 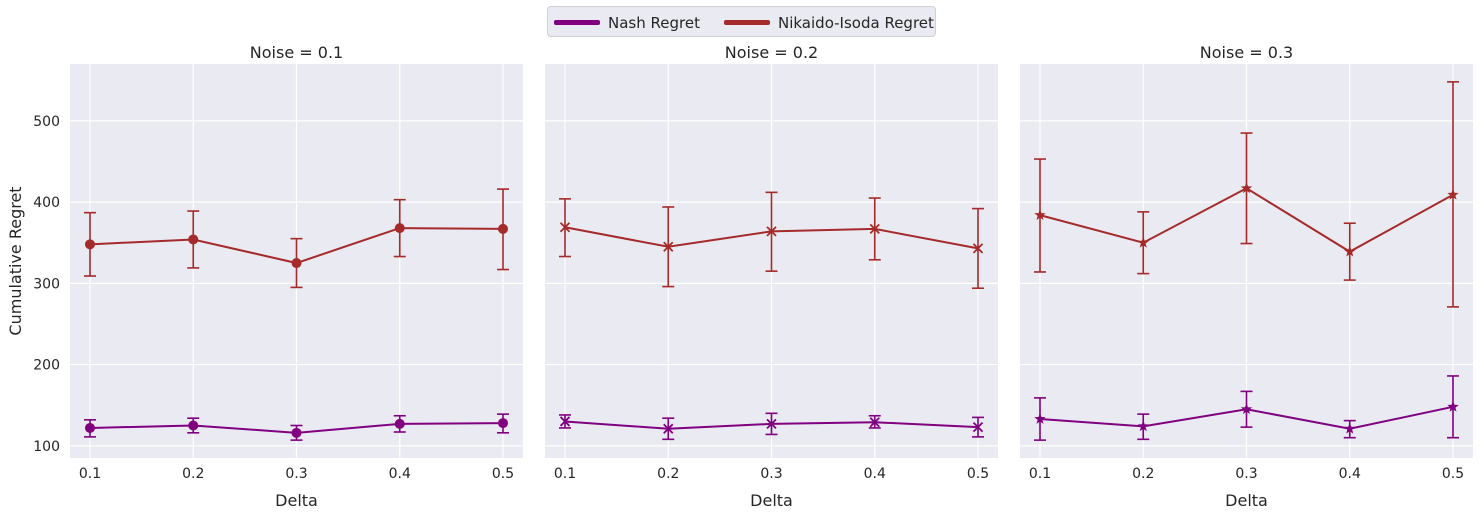 I want to click on y-tick-label: 400, so click(x=46, y=203).